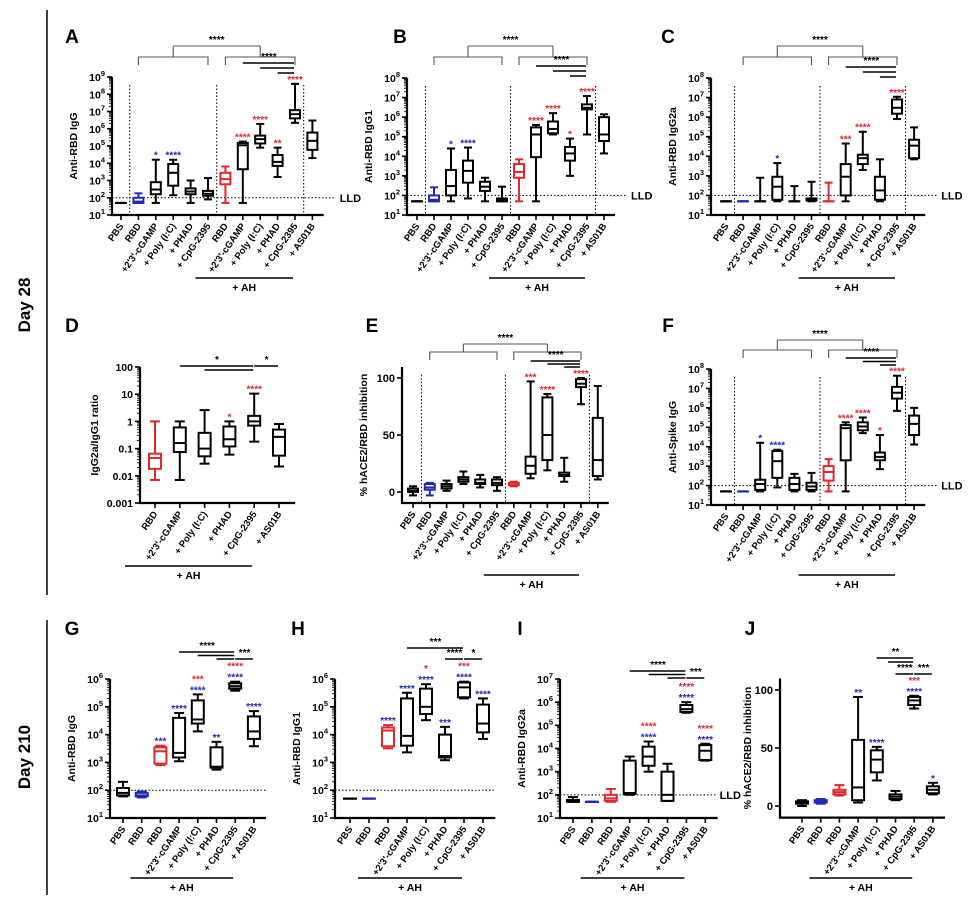  I want to click on y-tick-exponent: 1, so click(103, 211).